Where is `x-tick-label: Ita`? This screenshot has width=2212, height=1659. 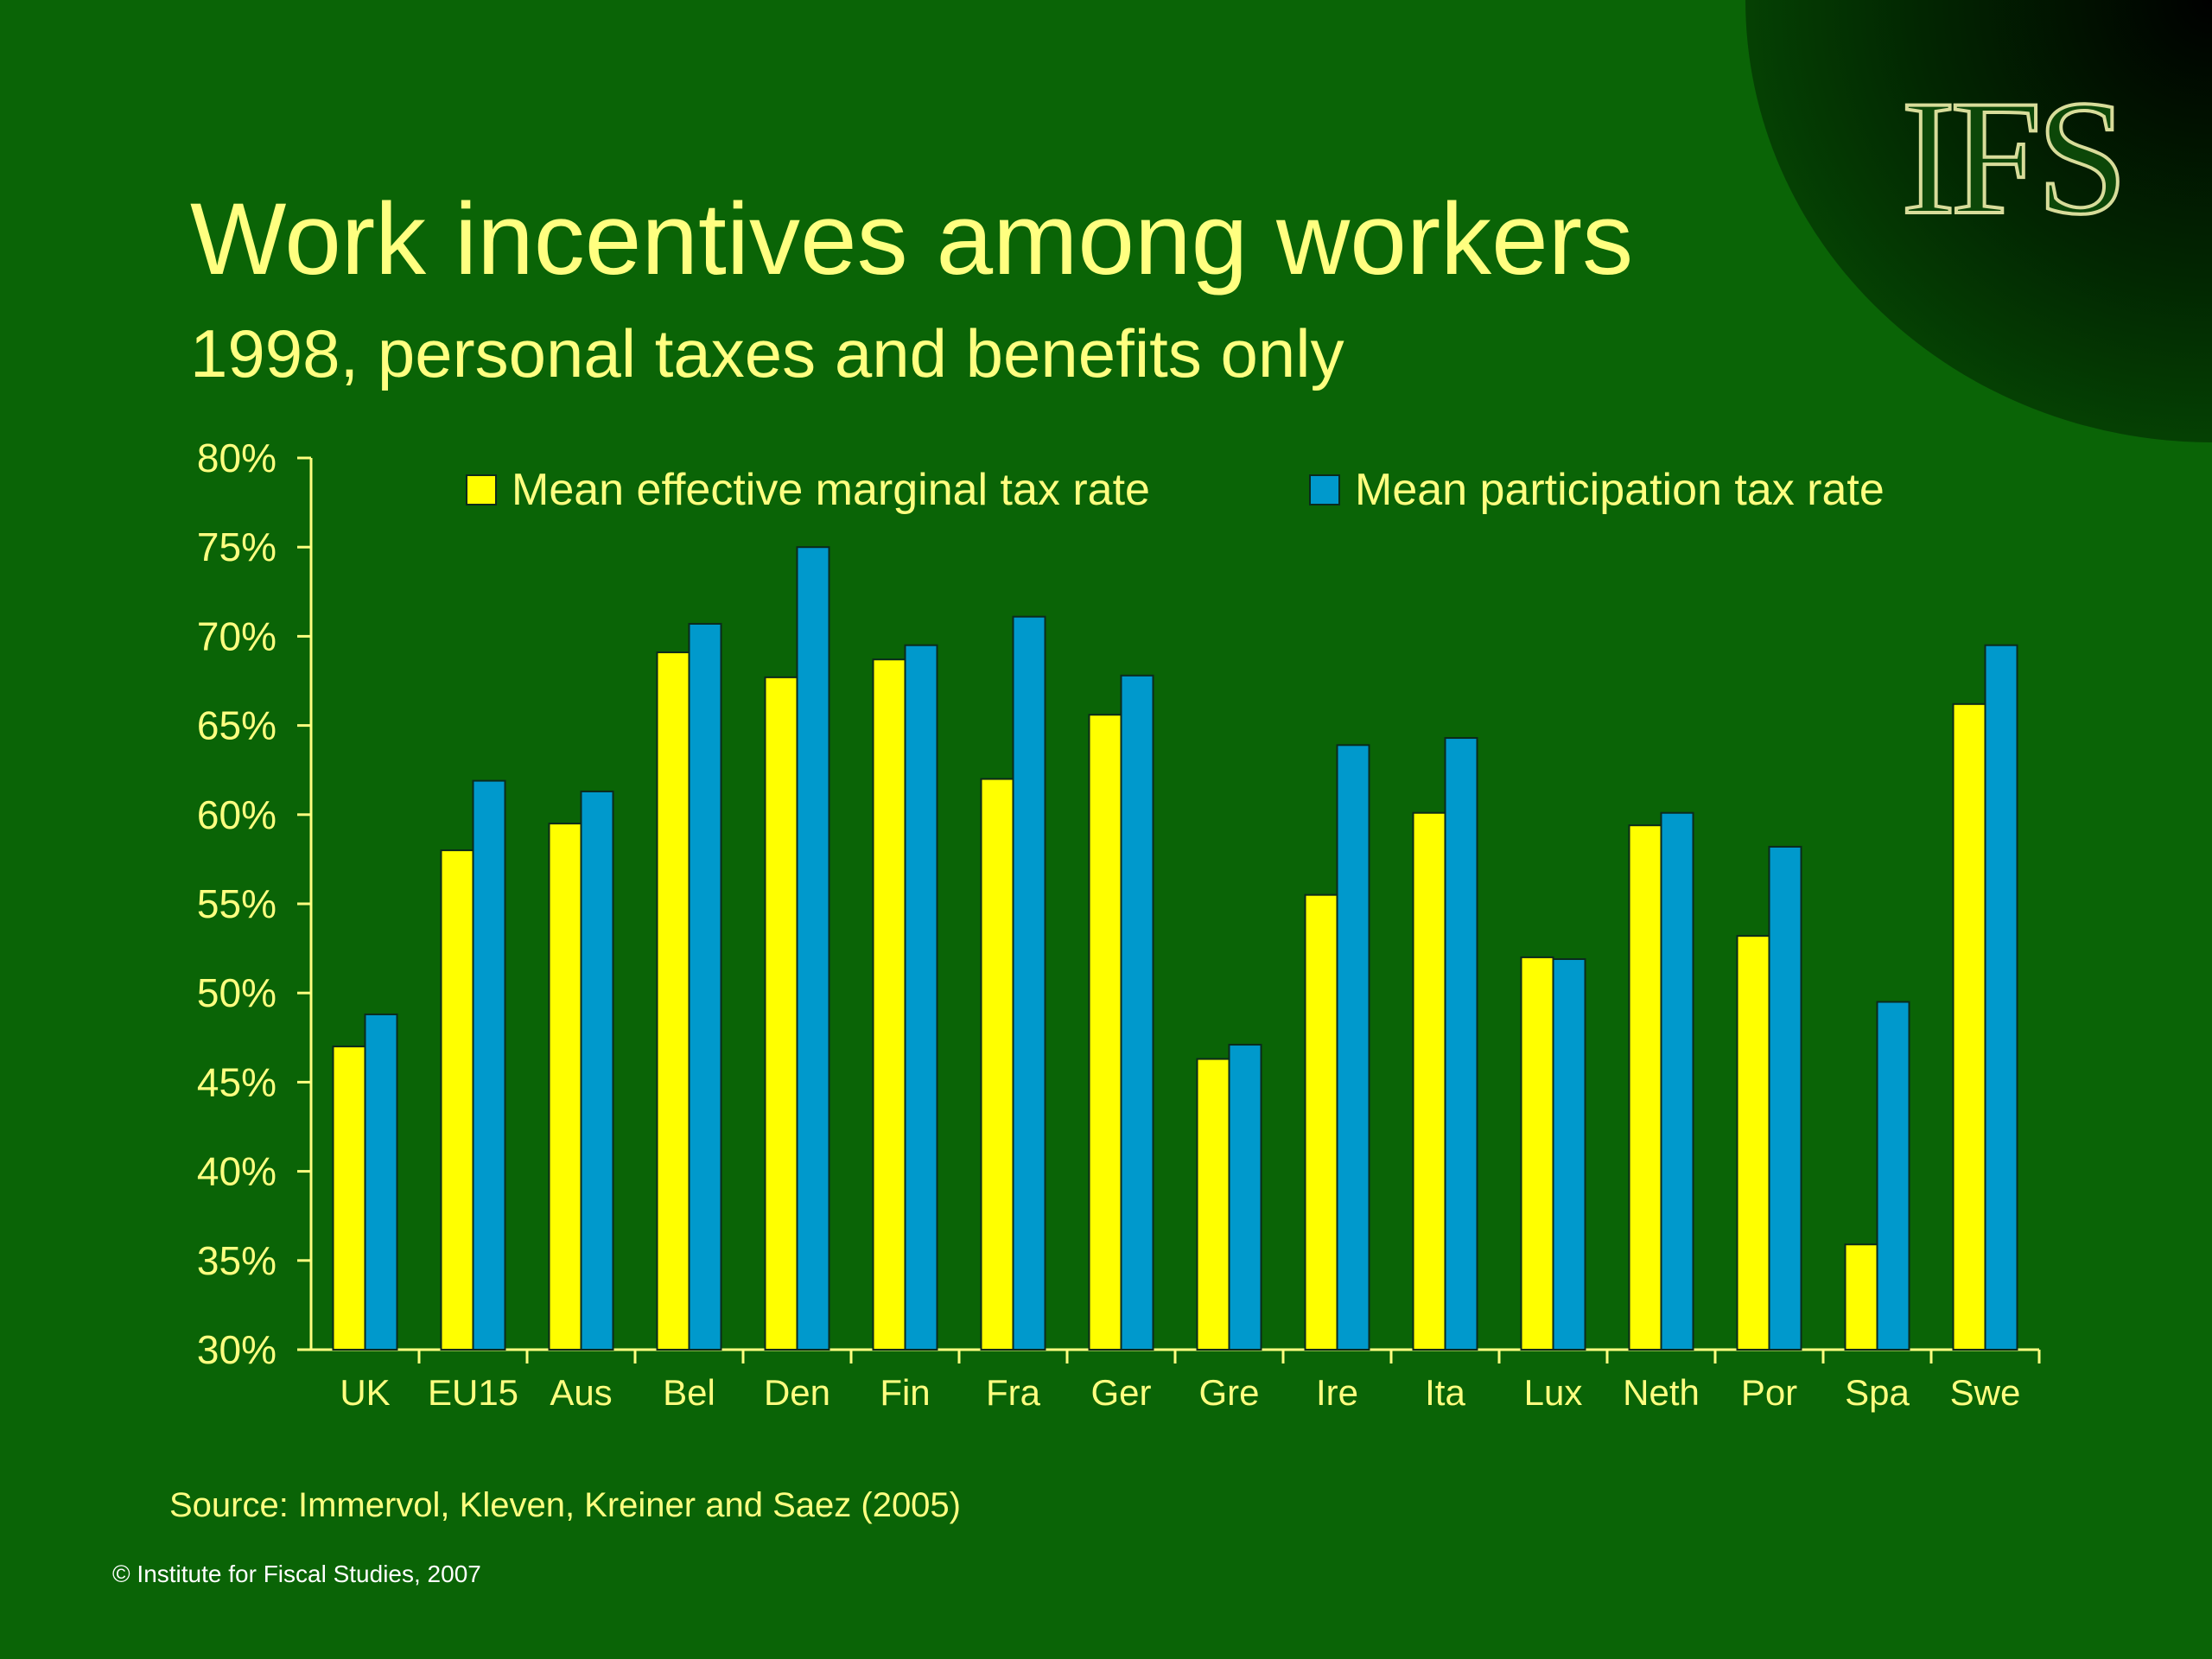
x-tick-label: Ita is located at coordinates (1445, 1392).